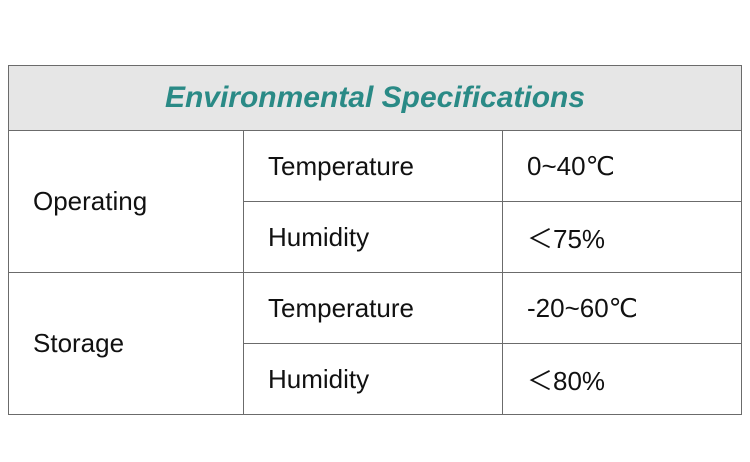 This screenshot has height=462, width=750. I want to click on group-name: Storage, so click(126, 343).